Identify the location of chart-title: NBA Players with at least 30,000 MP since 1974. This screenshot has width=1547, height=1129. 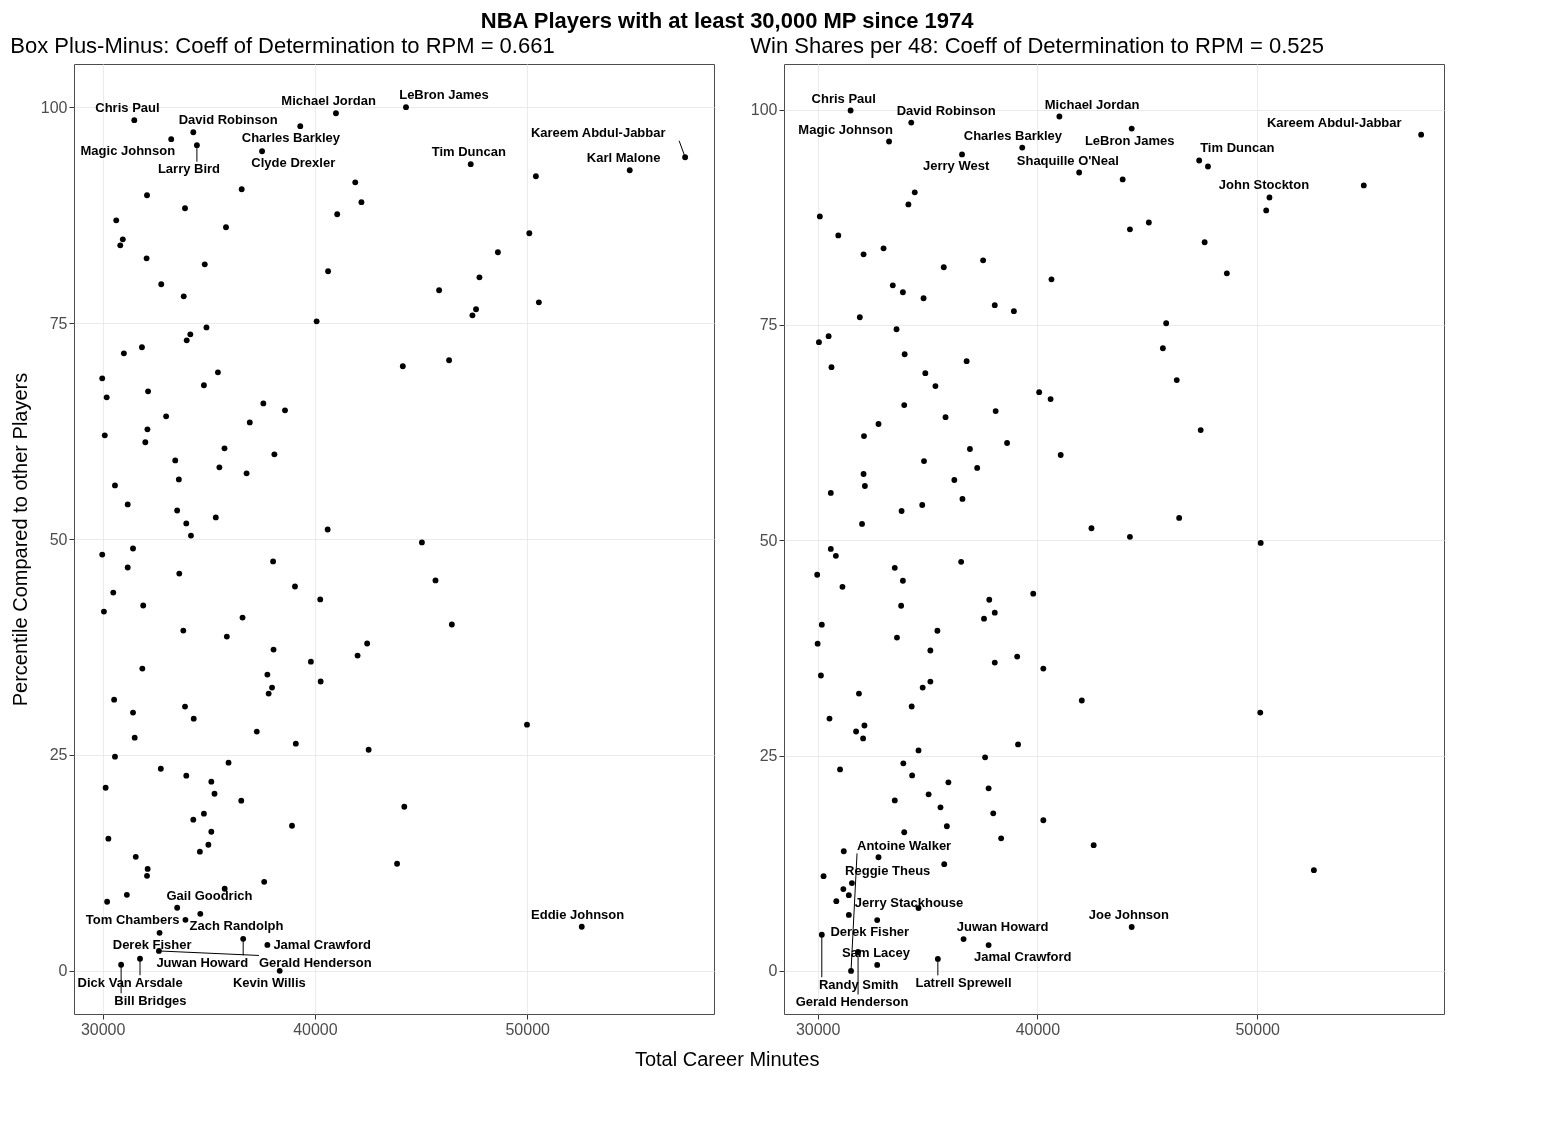
(727, 20).